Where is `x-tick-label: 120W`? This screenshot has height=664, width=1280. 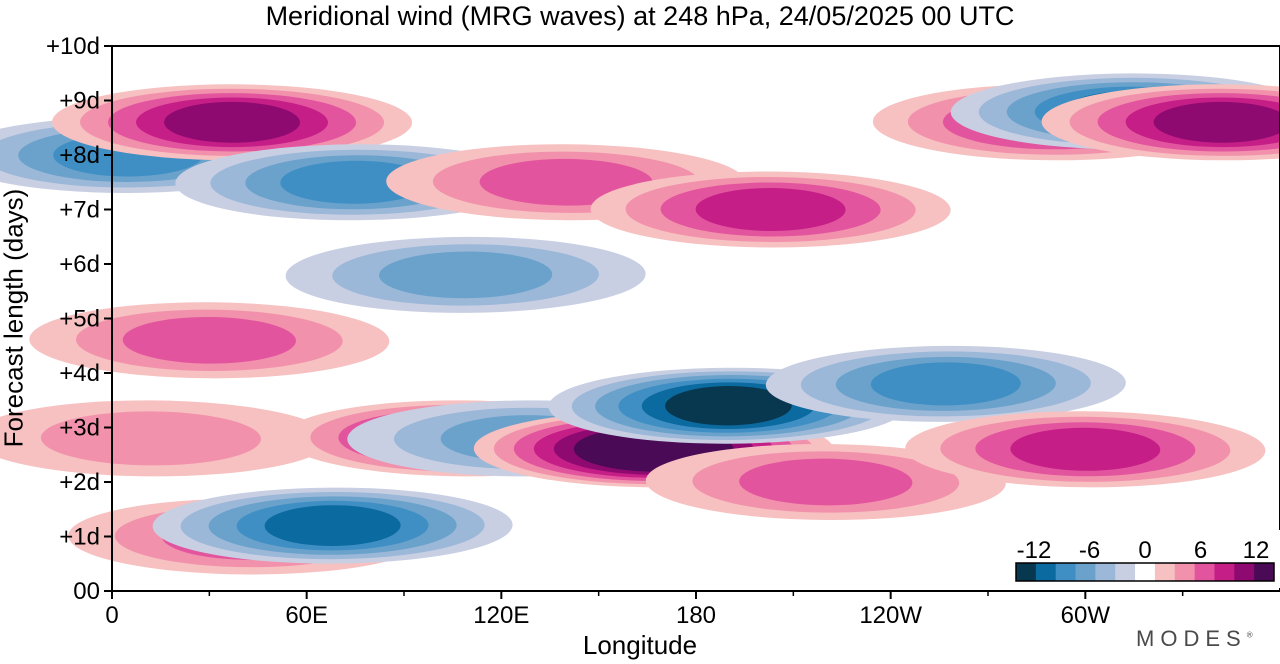
x-tick-label: 120W is located at coordinates (890, 615).